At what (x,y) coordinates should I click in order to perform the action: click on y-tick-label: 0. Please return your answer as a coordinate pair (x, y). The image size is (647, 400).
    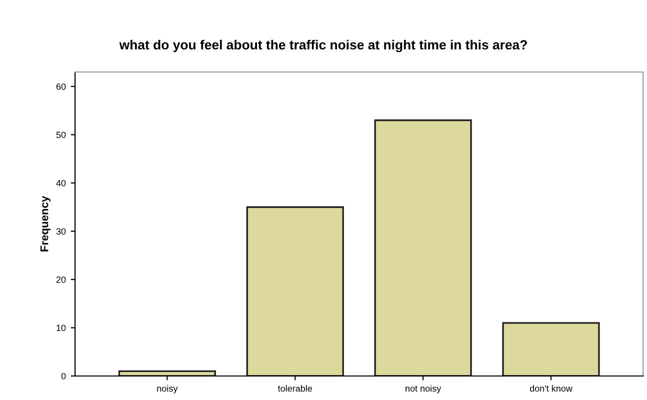
    Looking at the image, I should click on (63, 376).